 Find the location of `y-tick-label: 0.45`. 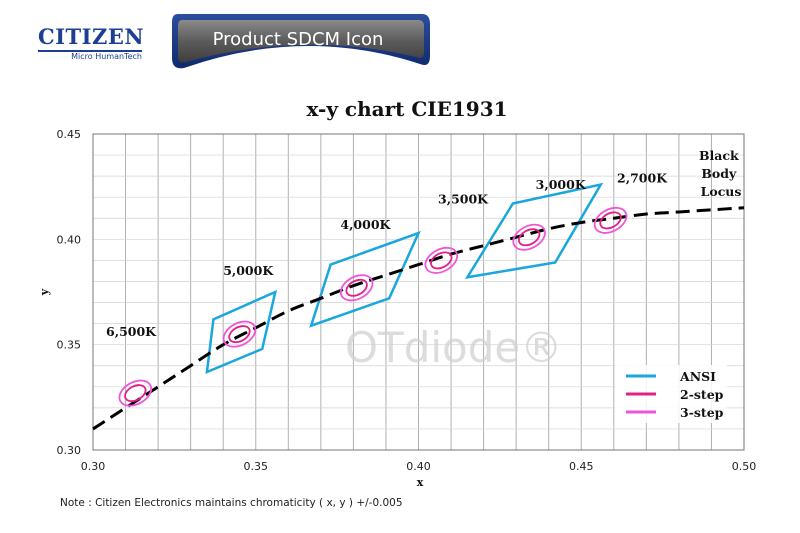

y-tick-label: 0.45 is located at coordinates (69, 134).